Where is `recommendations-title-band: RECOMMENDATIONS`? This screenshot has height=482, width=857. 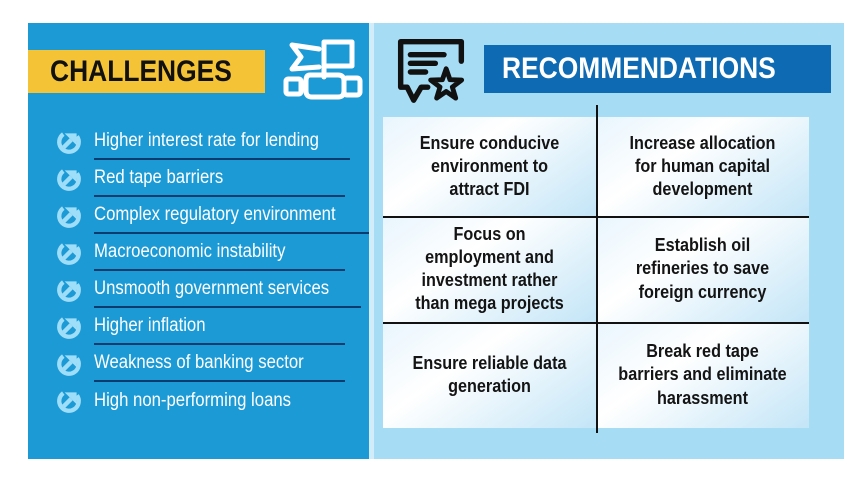
recommendations-title-band: RECOMMENDATIONS is located at coordinates (657, 69).